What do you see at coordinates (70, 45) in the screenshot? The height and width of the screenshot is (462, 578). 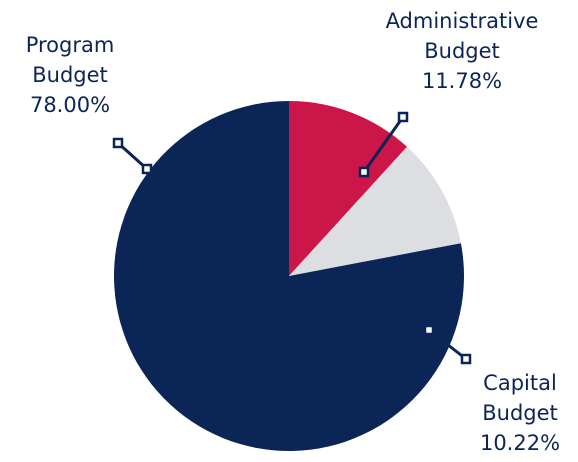 I see `slice-label-line-program-0: Program` at bounding box center [70, 45].